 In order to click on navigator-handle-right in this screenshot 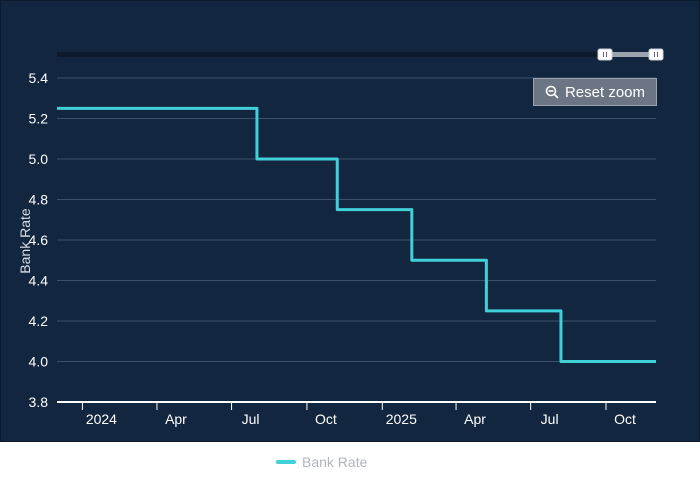, I will do `click(656, 54)`.